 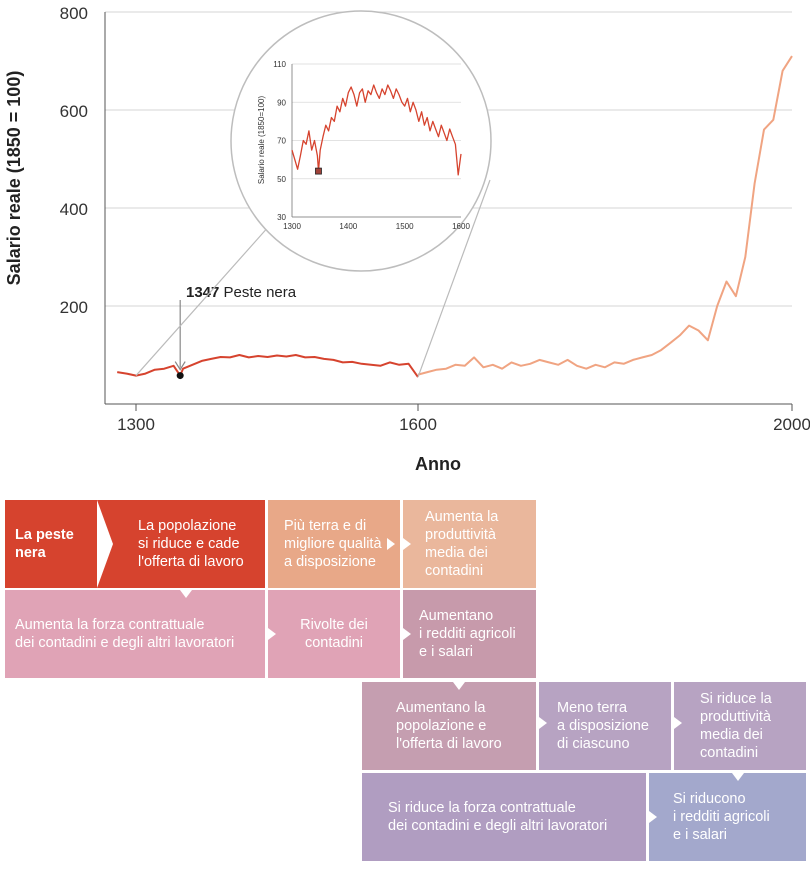 I want to click on inset-x-tick-label: 1400, so click(x=348, y=226).